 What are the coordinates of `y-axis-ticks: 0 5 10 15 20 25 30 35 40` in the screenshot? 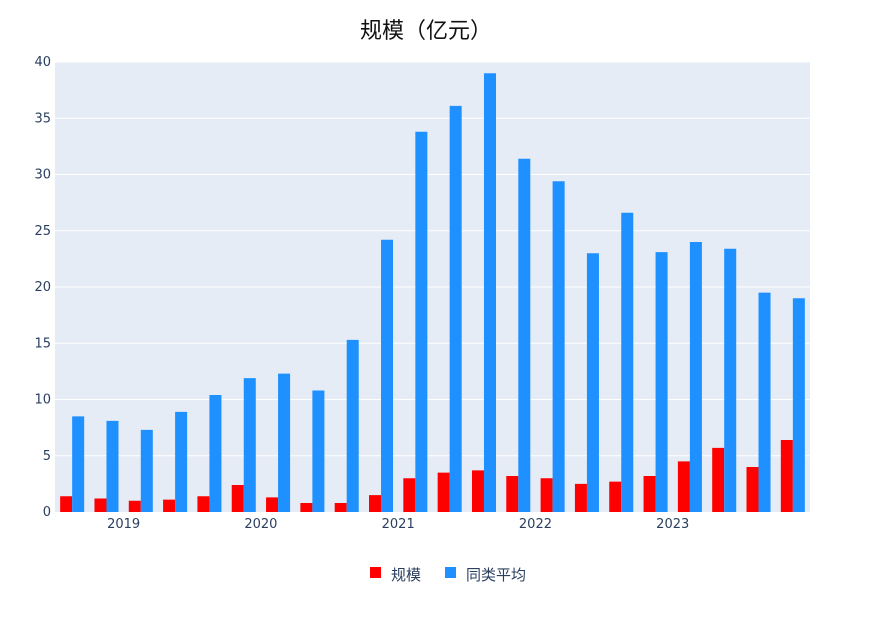 It's located at (42, 287).